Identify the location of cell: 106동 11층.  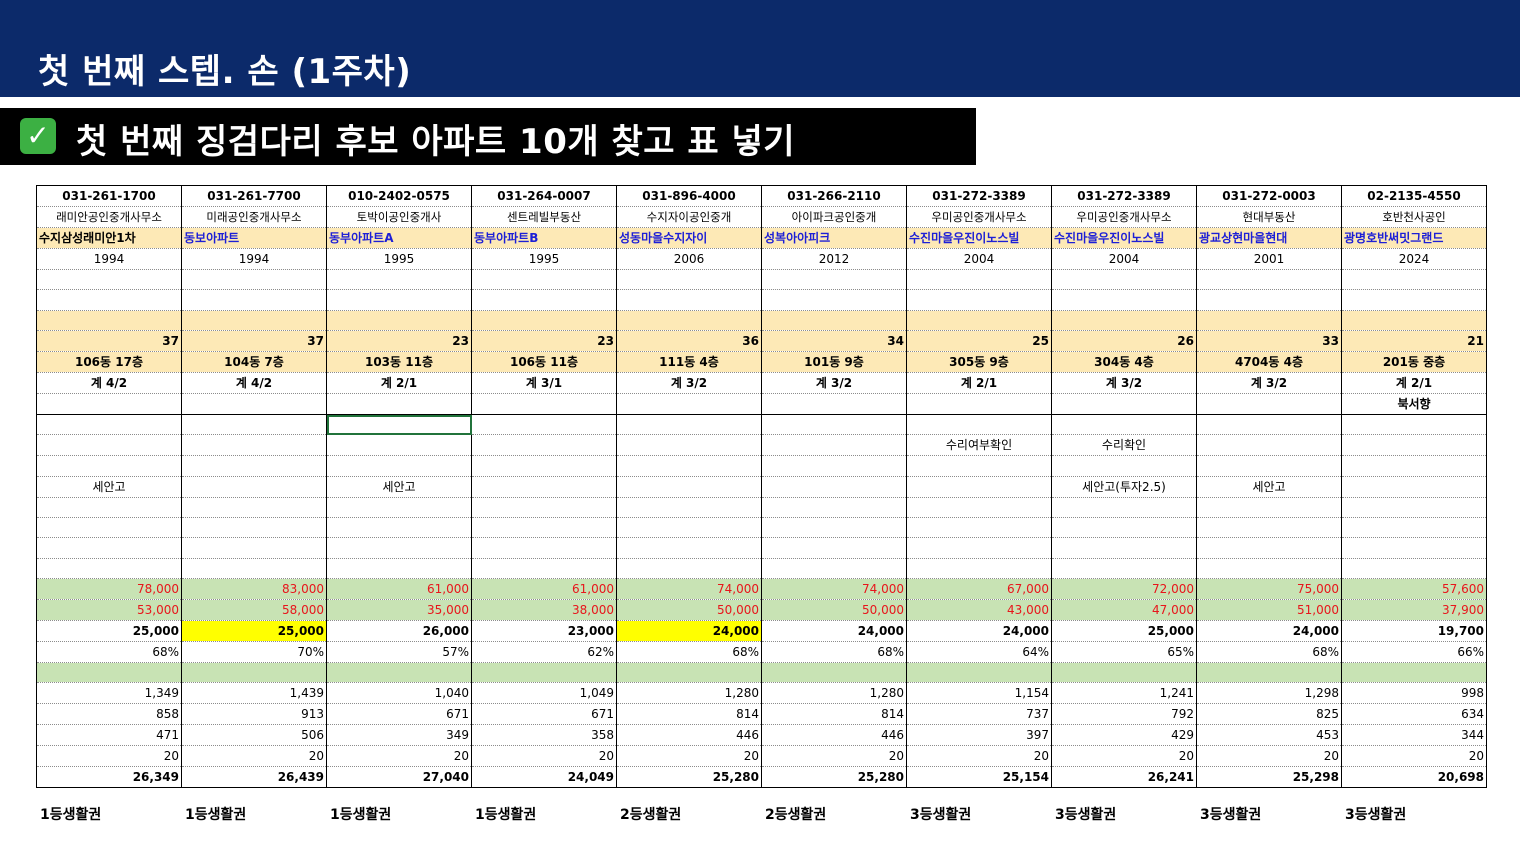
(544, 362).